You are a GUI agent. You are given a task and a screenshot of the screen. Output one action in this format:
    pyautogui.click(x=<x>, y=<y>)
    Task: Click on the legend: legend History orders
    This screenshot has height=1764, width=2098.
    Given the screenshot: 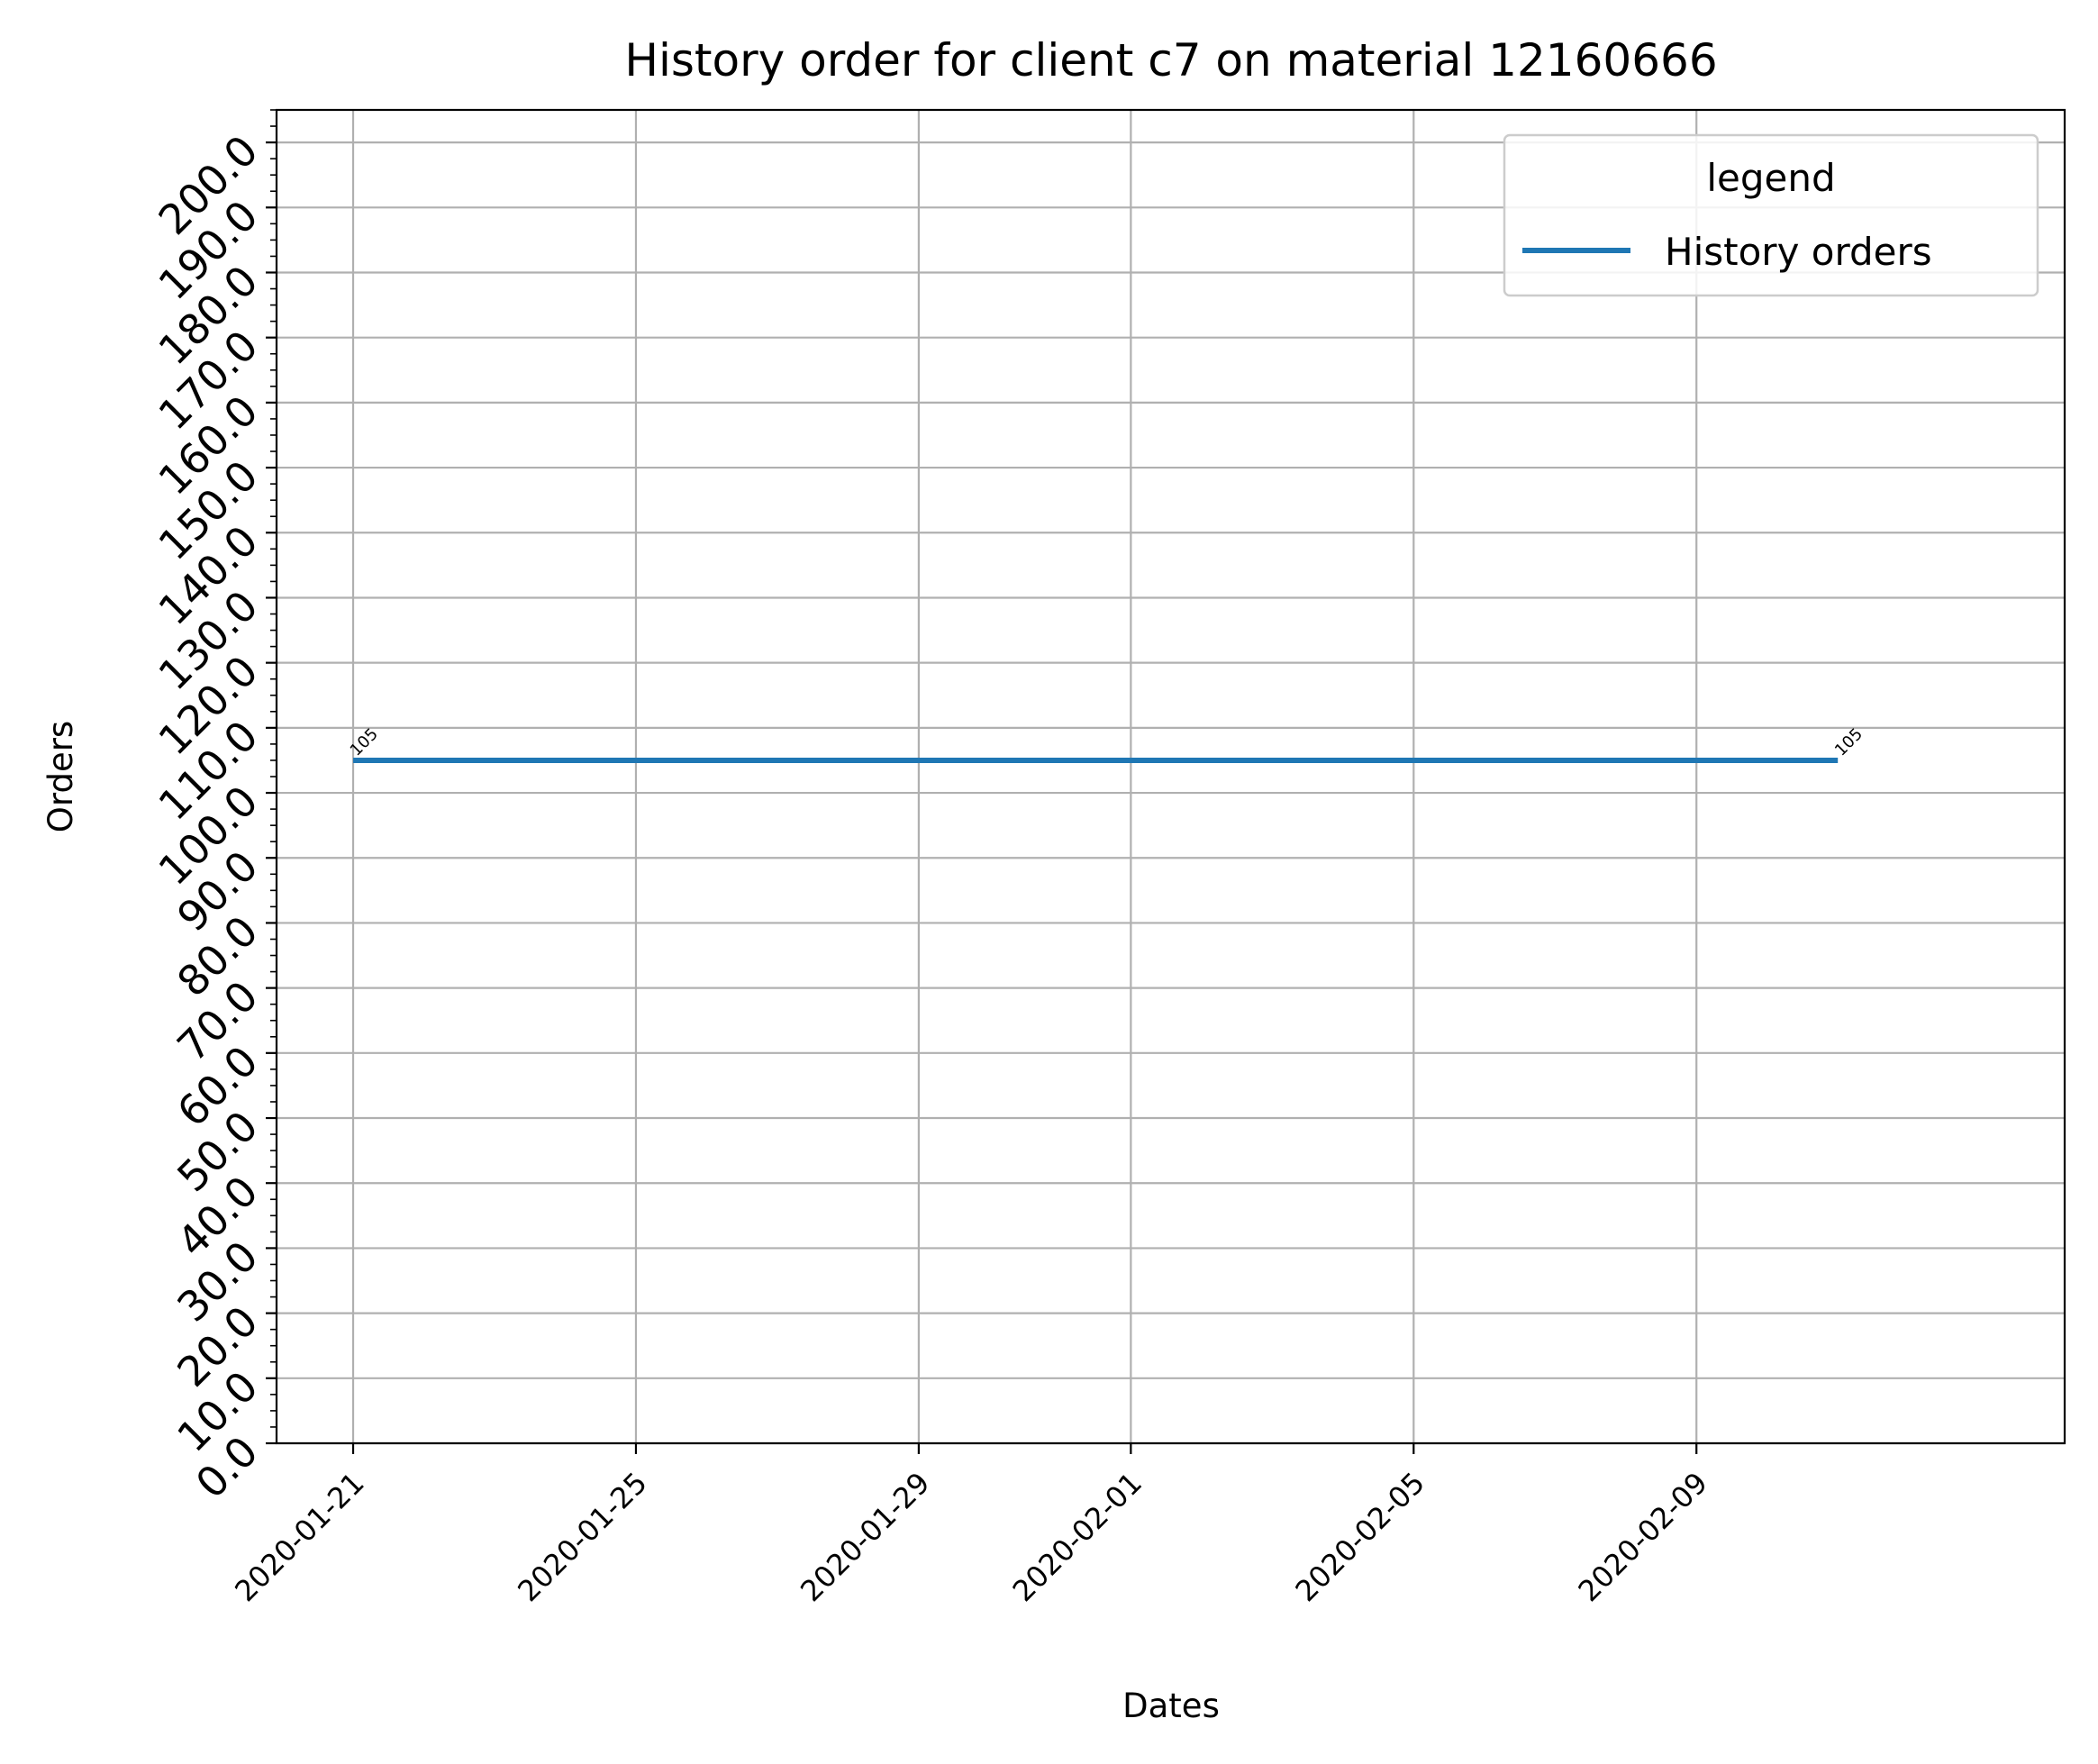 What is the action you would take?
    pyautogui.click(x=1771, y=215)
    